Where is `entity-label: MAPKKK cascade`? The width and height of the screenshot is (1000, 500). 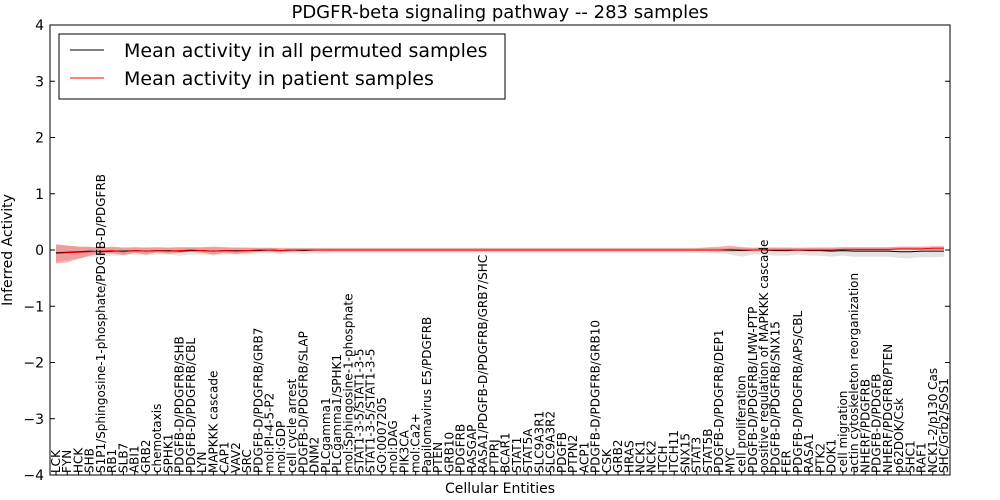
entity-label: MAPKKK cascade is located at coordinates (213, 422).